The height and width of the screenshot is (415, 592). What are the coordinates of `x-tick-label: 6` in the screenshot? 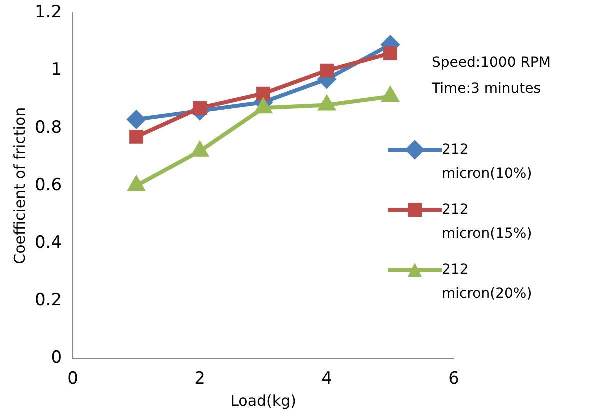 It's located at (454, 379).